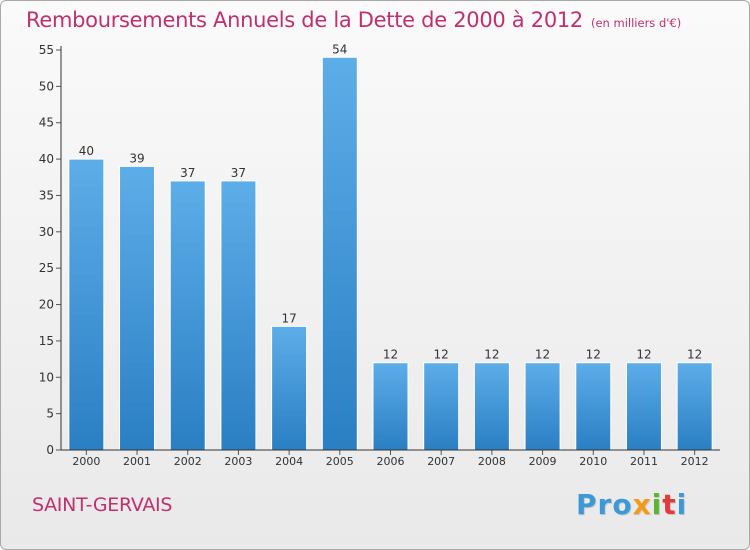 Image resolution: width=750 pixels, height=550 pixels. Describe the element at coordinates (46, 123) in the screenshot. I see `y-tick-label: 45` at that location.